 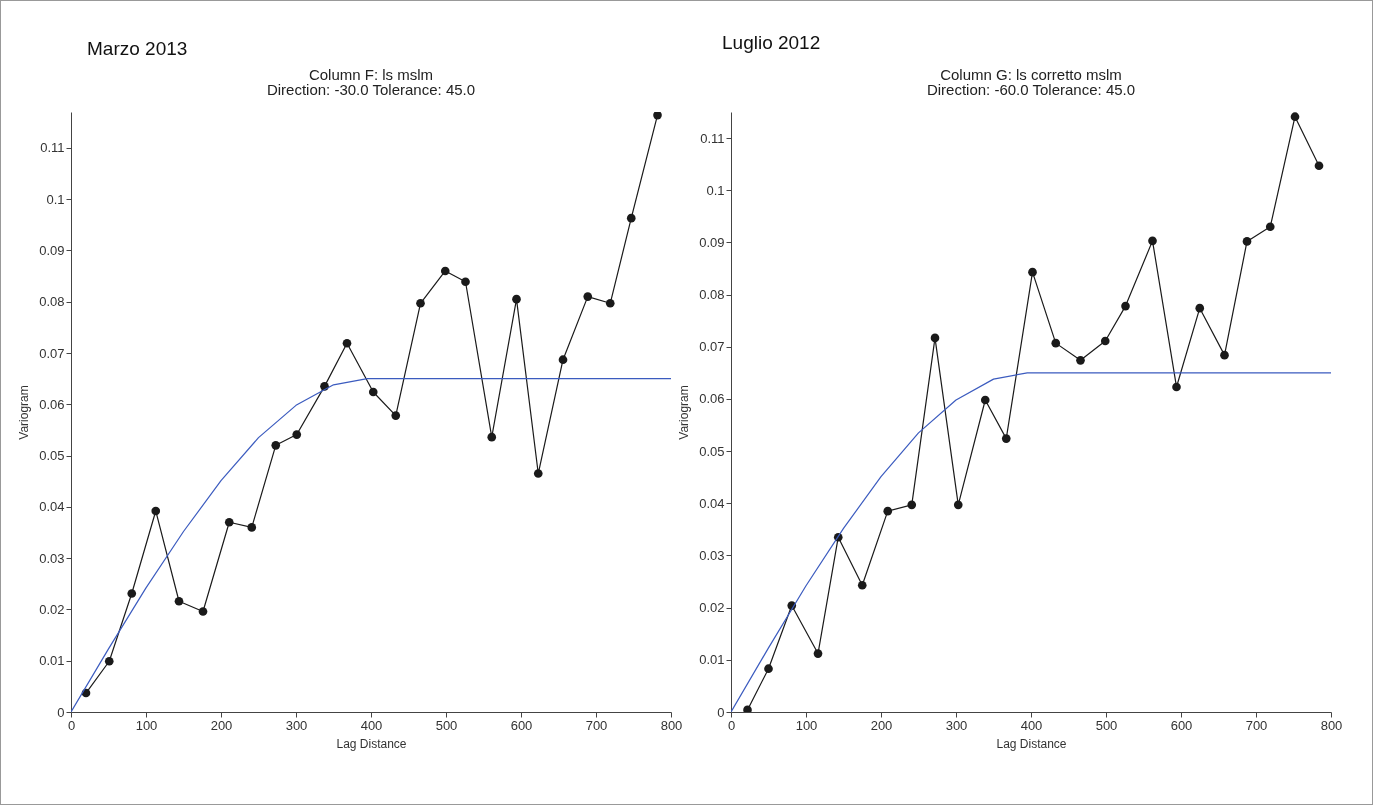 I want to click on chart-subtitle: Column G: ls corretto mslm Direction: -60.0 Tolerance: 45.0, so click(x=1031, y=82).